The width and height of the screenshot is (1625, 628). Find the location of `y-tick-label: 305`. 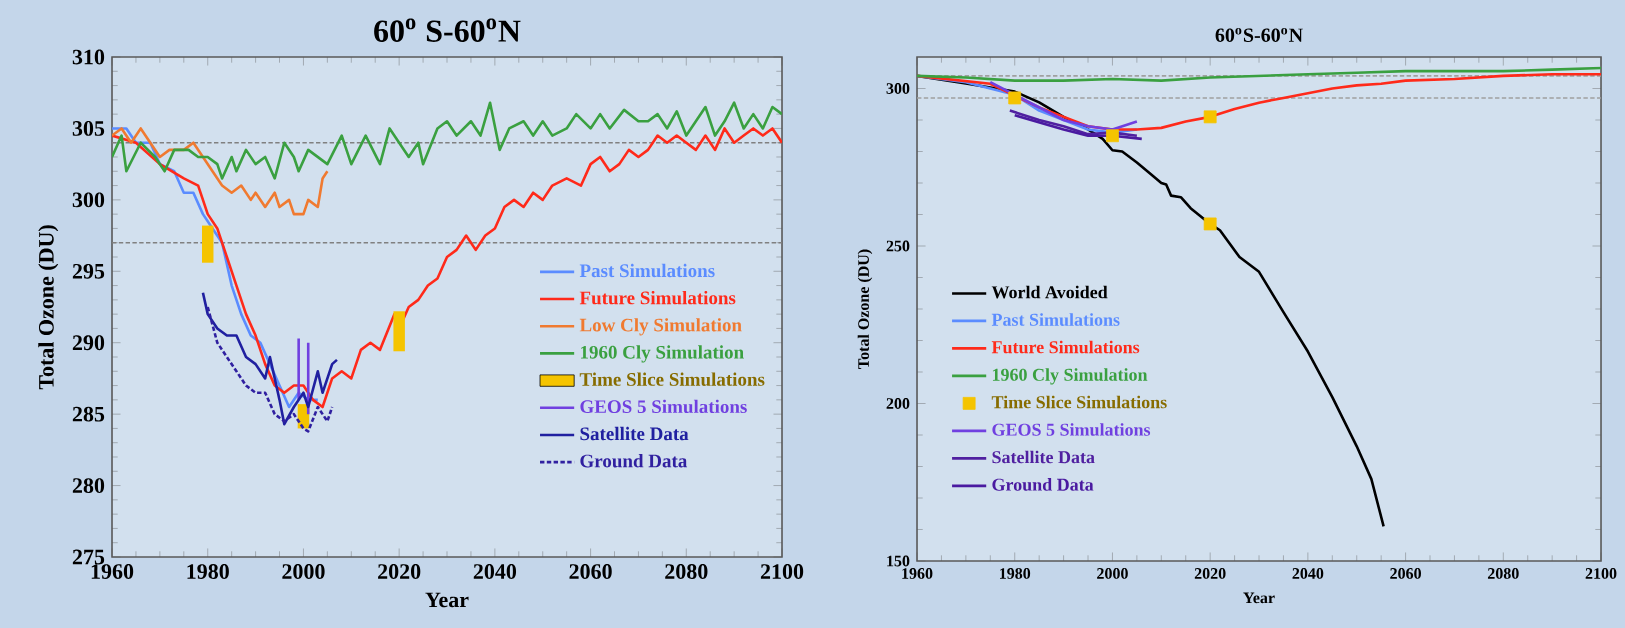

y-tick-label: 305 is located at coordinates (88, 128).